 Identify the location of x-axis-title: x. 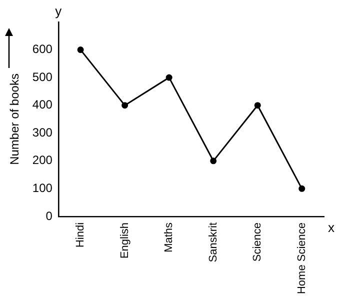
(331, 228).